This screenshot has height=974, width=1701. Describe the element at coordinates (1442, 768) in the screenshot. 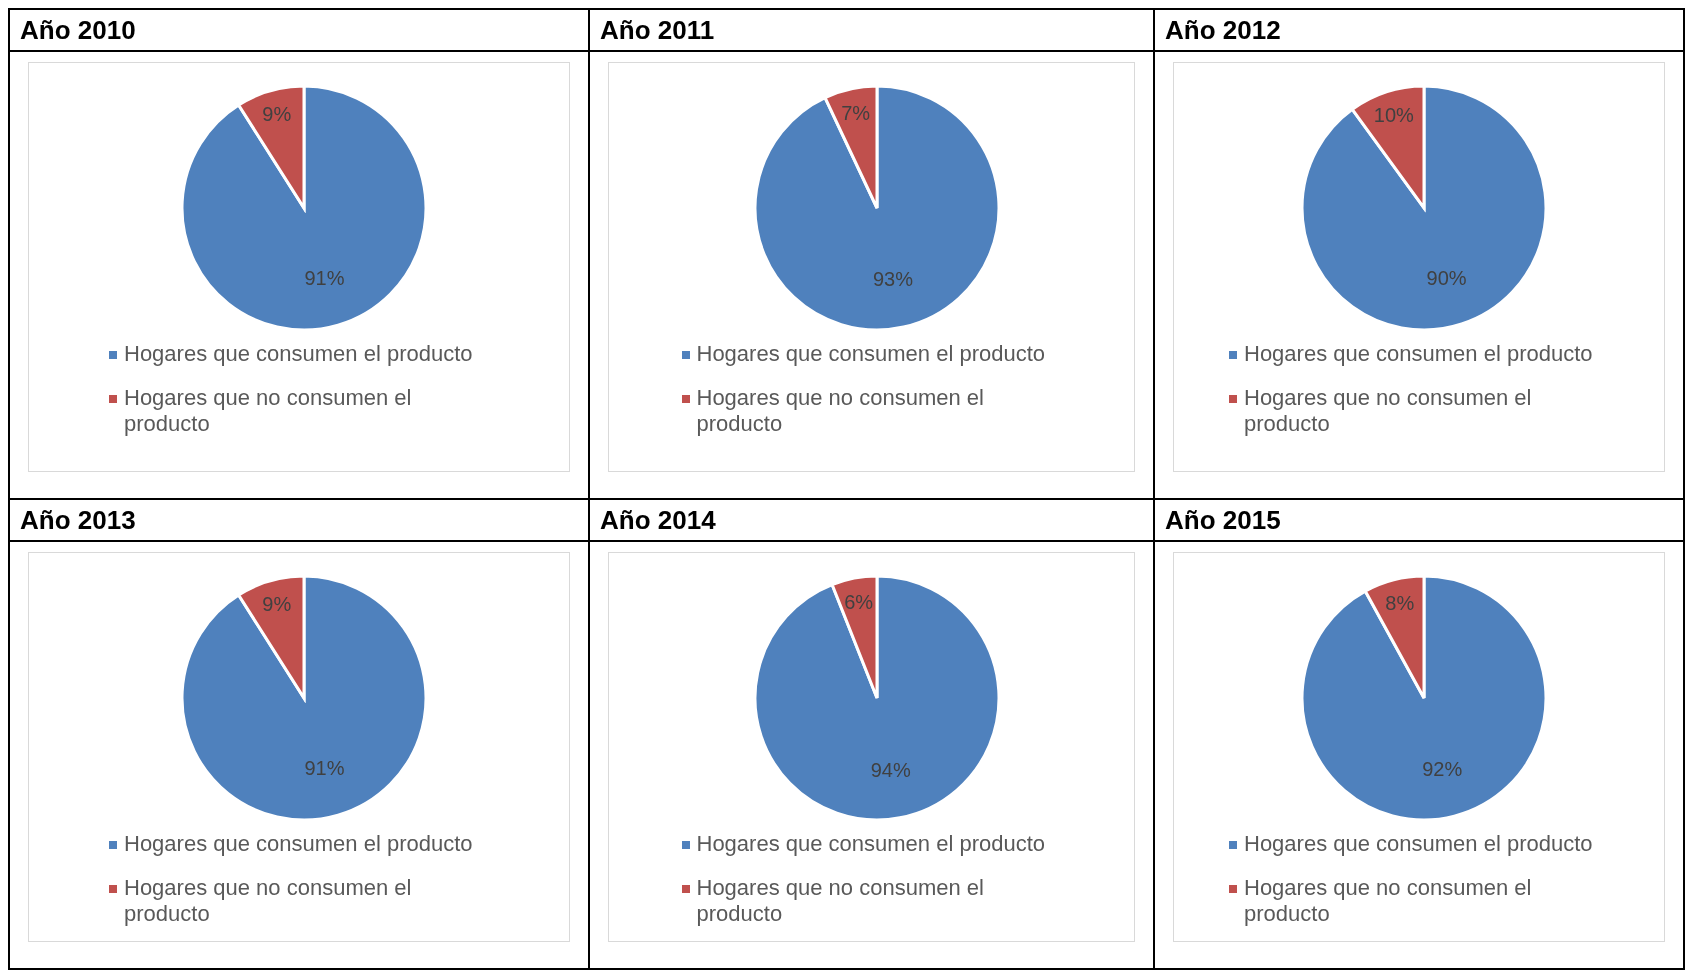

I see `data-label: 92%` at that location.